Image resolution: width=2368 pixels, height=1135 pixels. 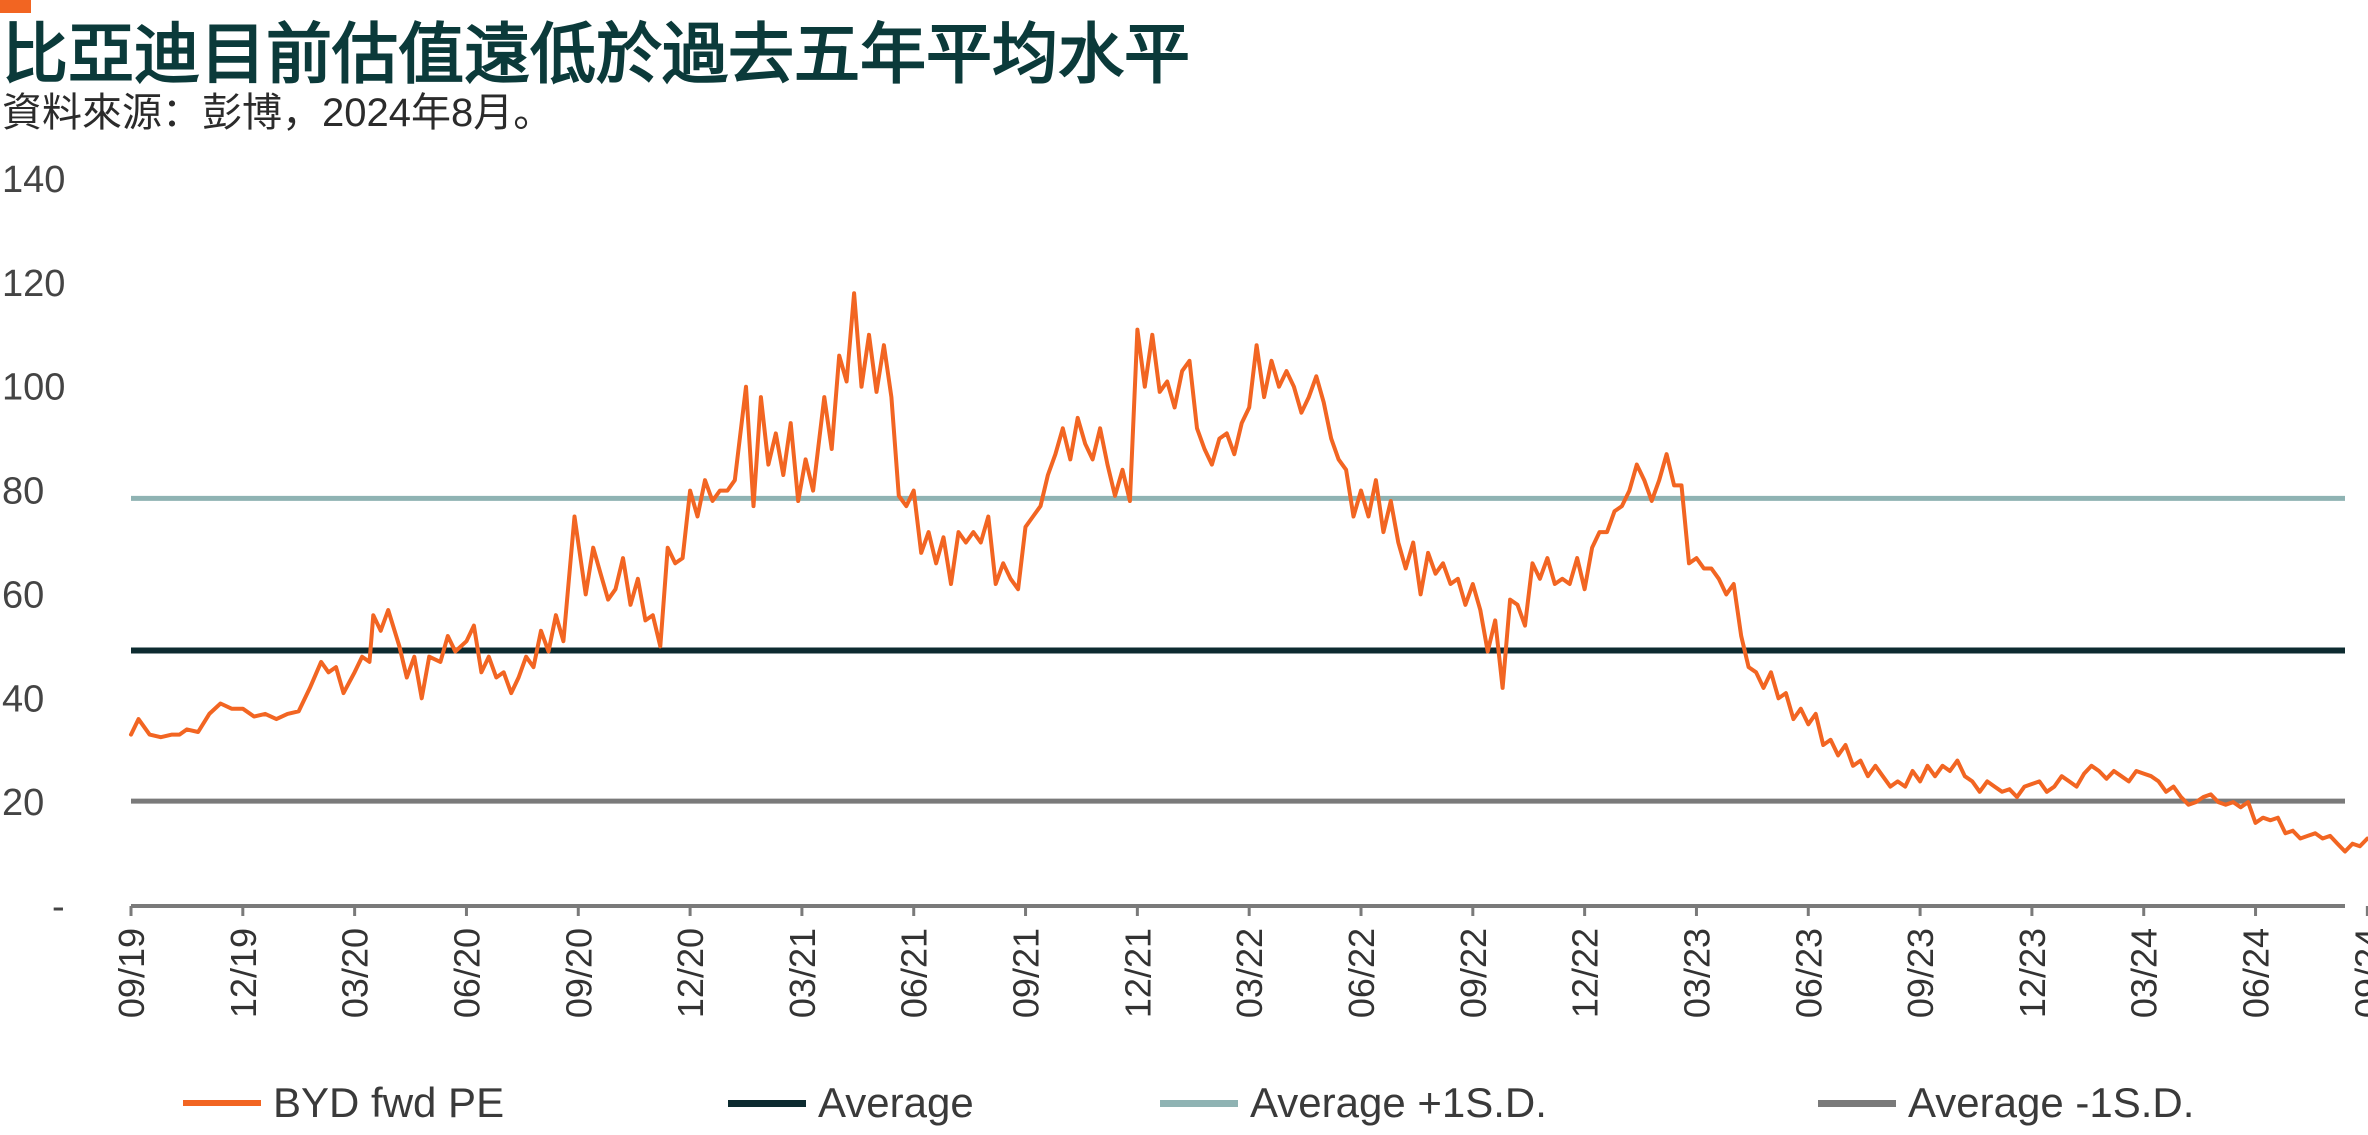 What do you see at coordinates (23, 492) in the screenshot?
I see `y-tick-label: 80` at bounding box center [23, 492].